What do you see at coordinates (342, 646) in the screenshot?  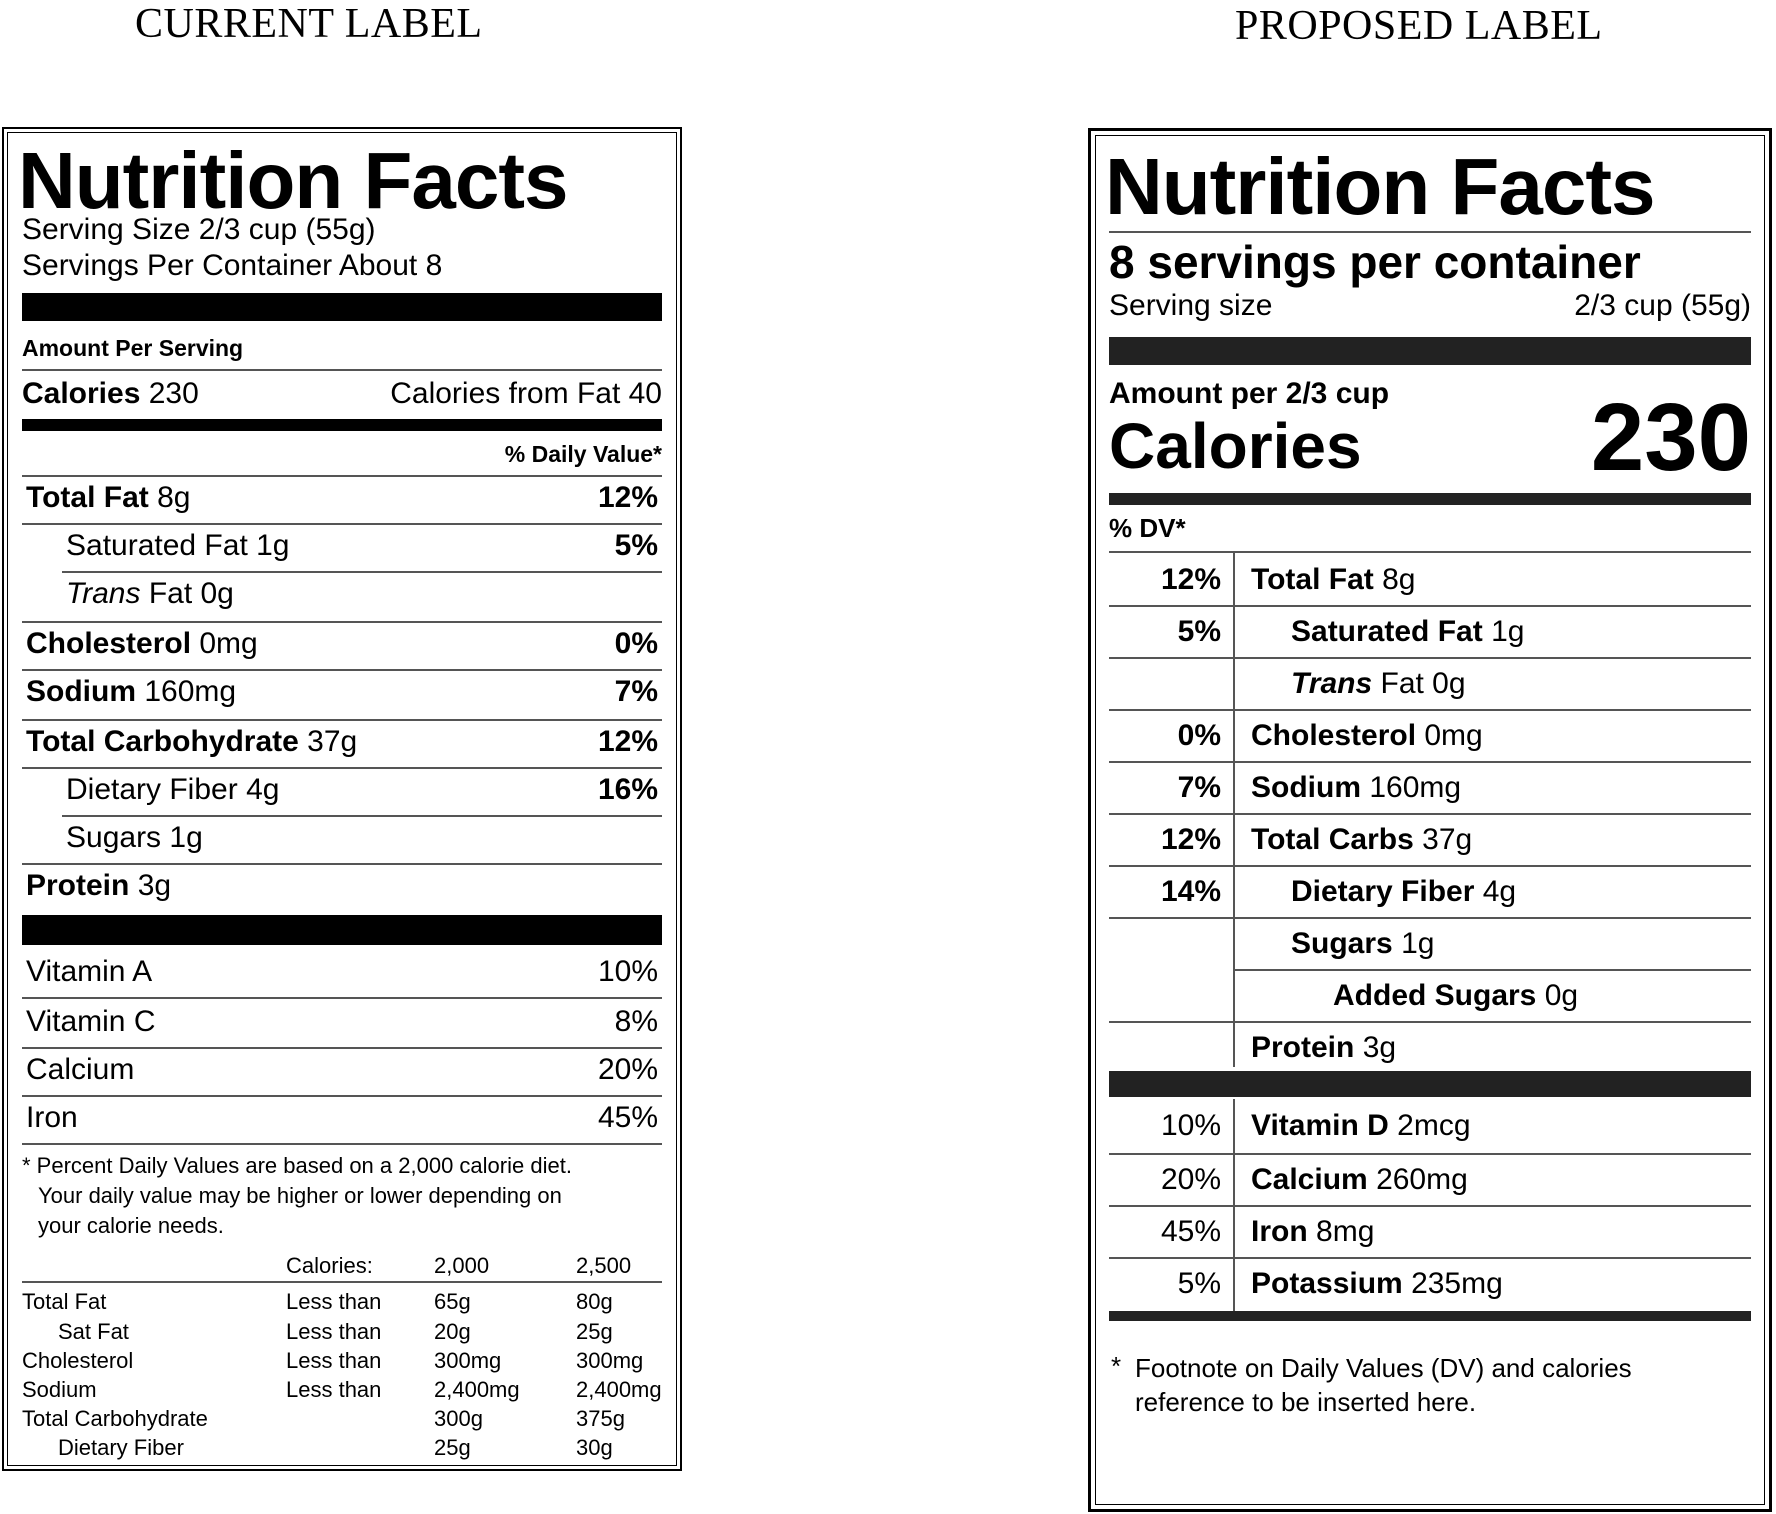 I see `nutrient-row-cholesterol: Cholesterol 0mg 0%` at bounding box center [342, 646].